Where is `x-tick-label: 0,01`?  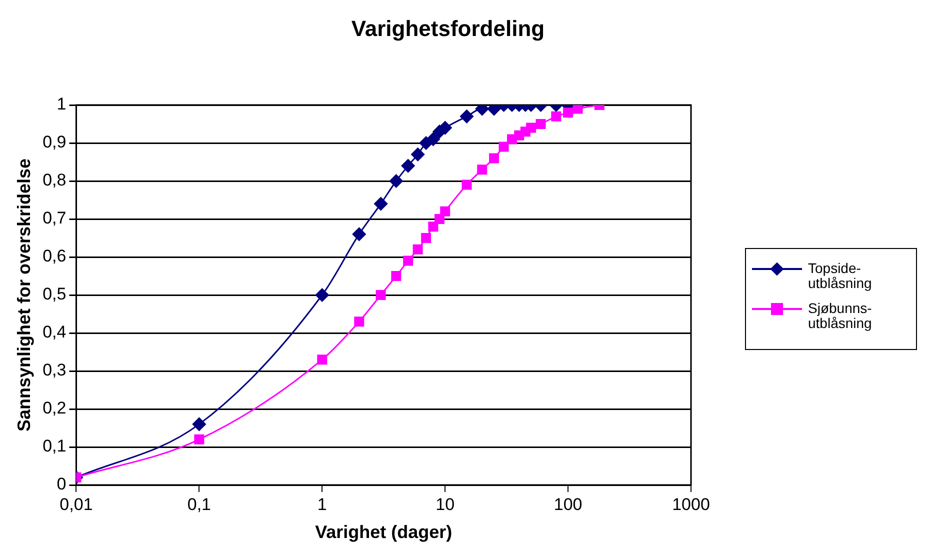
x-tick-label: 0,01 is located at coordinates (76, 504).